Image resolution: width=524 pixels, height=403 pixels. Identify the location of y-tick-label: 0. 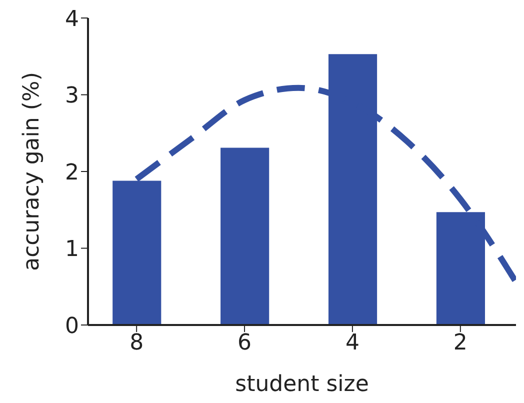
(72, 326).